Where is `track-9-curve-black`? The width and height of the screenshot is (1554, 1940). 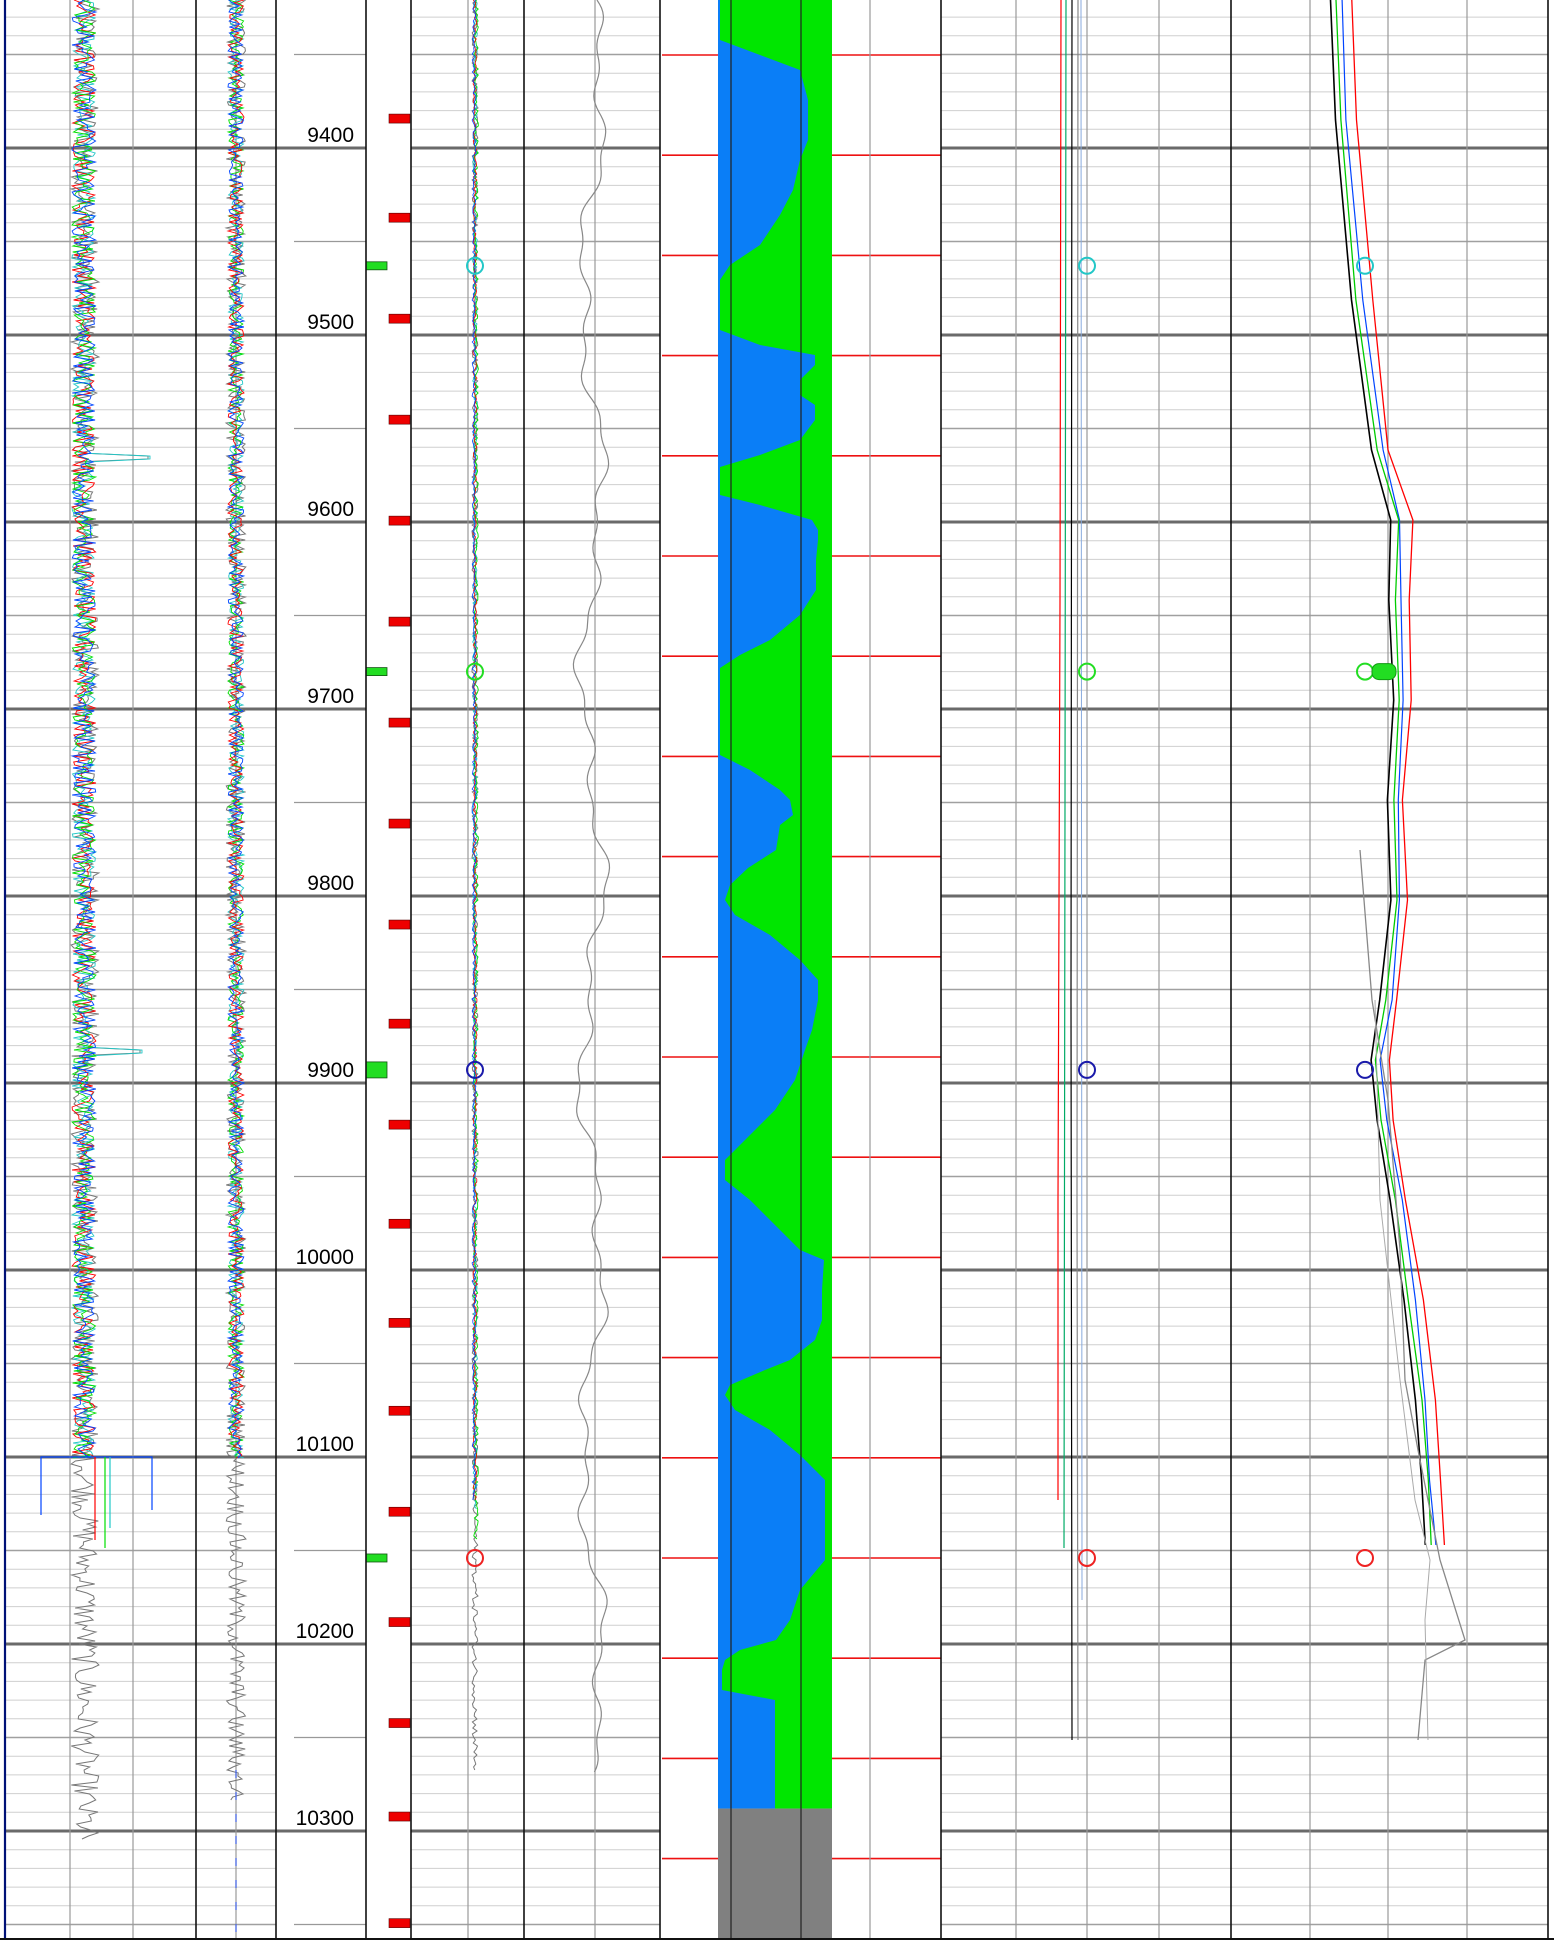 track-9-curve-black is located at coordinates (1378, 773).